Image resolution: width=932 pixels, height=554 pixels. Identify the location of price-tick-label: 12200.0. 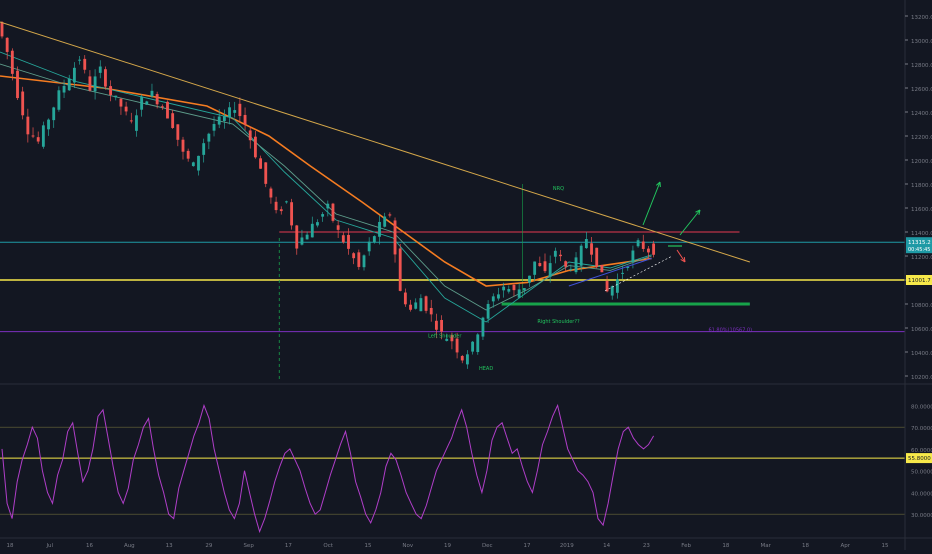
(921, 138).